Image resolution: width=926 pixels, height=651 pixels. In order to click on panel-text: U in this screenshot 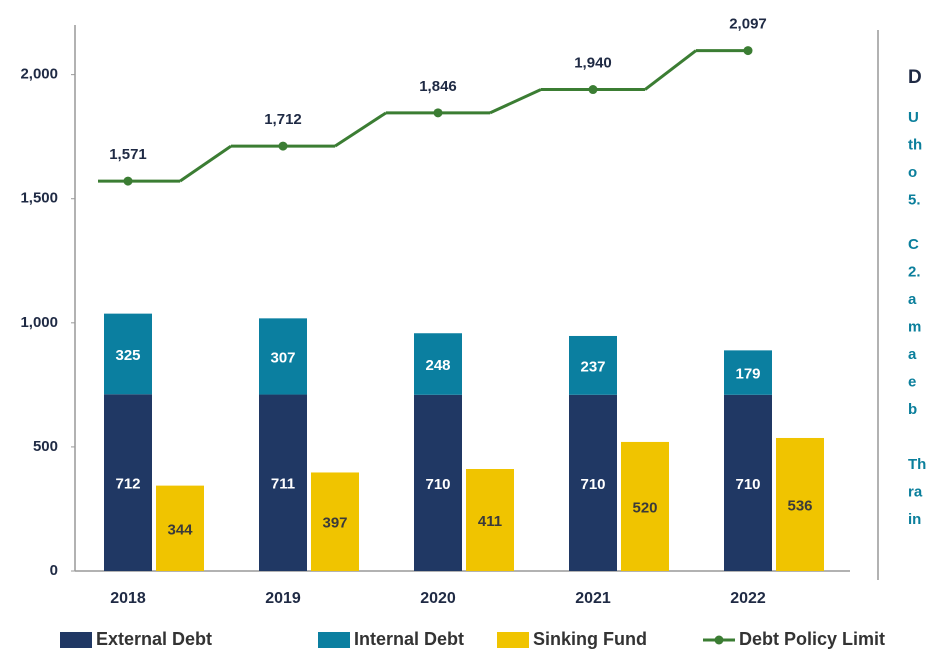, I will do `click(913, 117)`.